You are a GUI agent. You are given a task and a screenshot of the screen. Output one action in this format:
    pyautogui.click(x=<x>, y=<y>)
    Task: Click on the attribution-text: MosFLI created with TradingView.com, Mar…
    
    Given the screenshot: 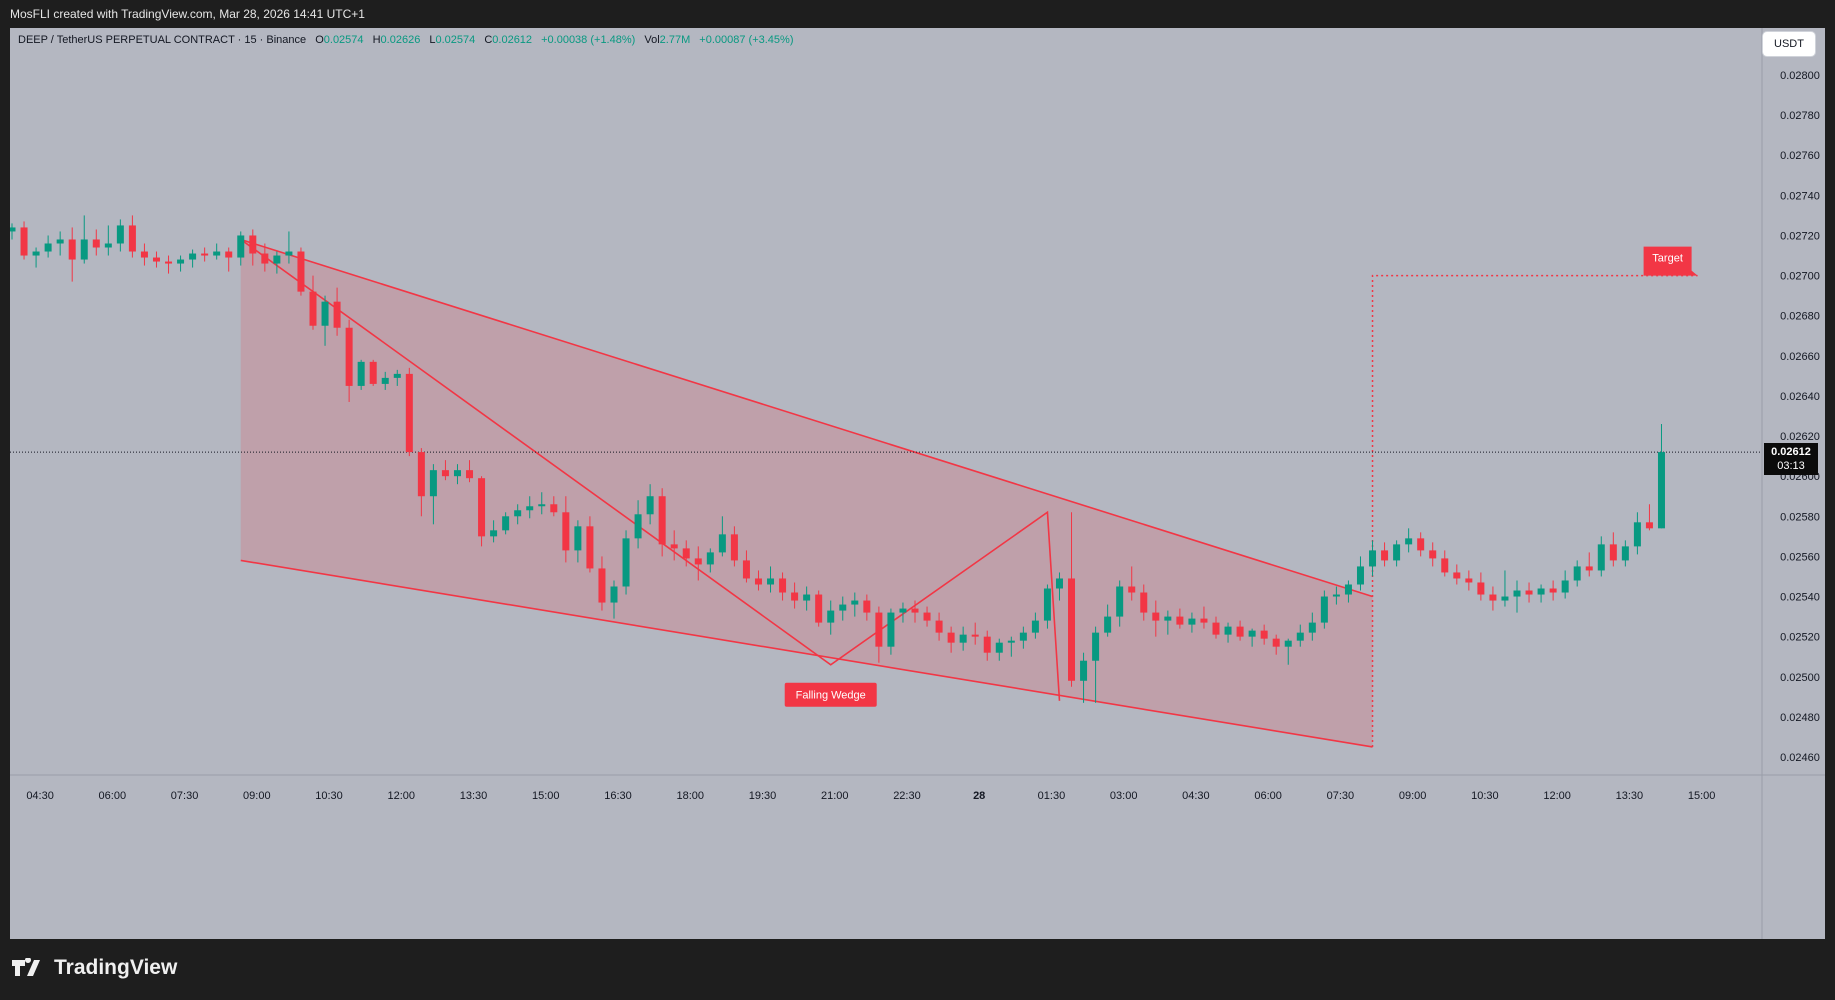 What is the action you would take?
    pyautogui.click(x=187, y=14)
    